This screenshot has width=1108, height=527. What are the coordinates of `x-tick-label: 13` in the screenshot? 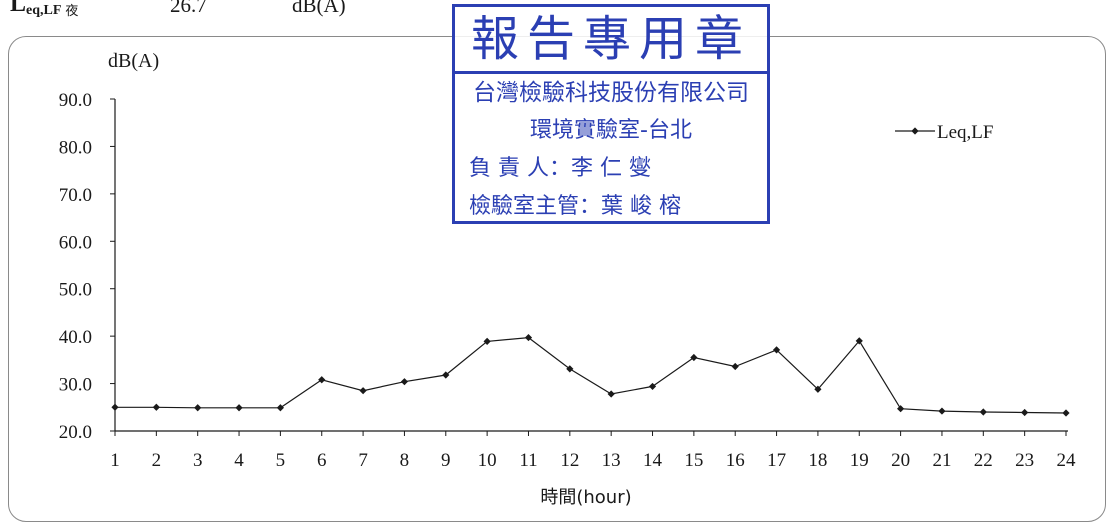 It's located at (611, 460).